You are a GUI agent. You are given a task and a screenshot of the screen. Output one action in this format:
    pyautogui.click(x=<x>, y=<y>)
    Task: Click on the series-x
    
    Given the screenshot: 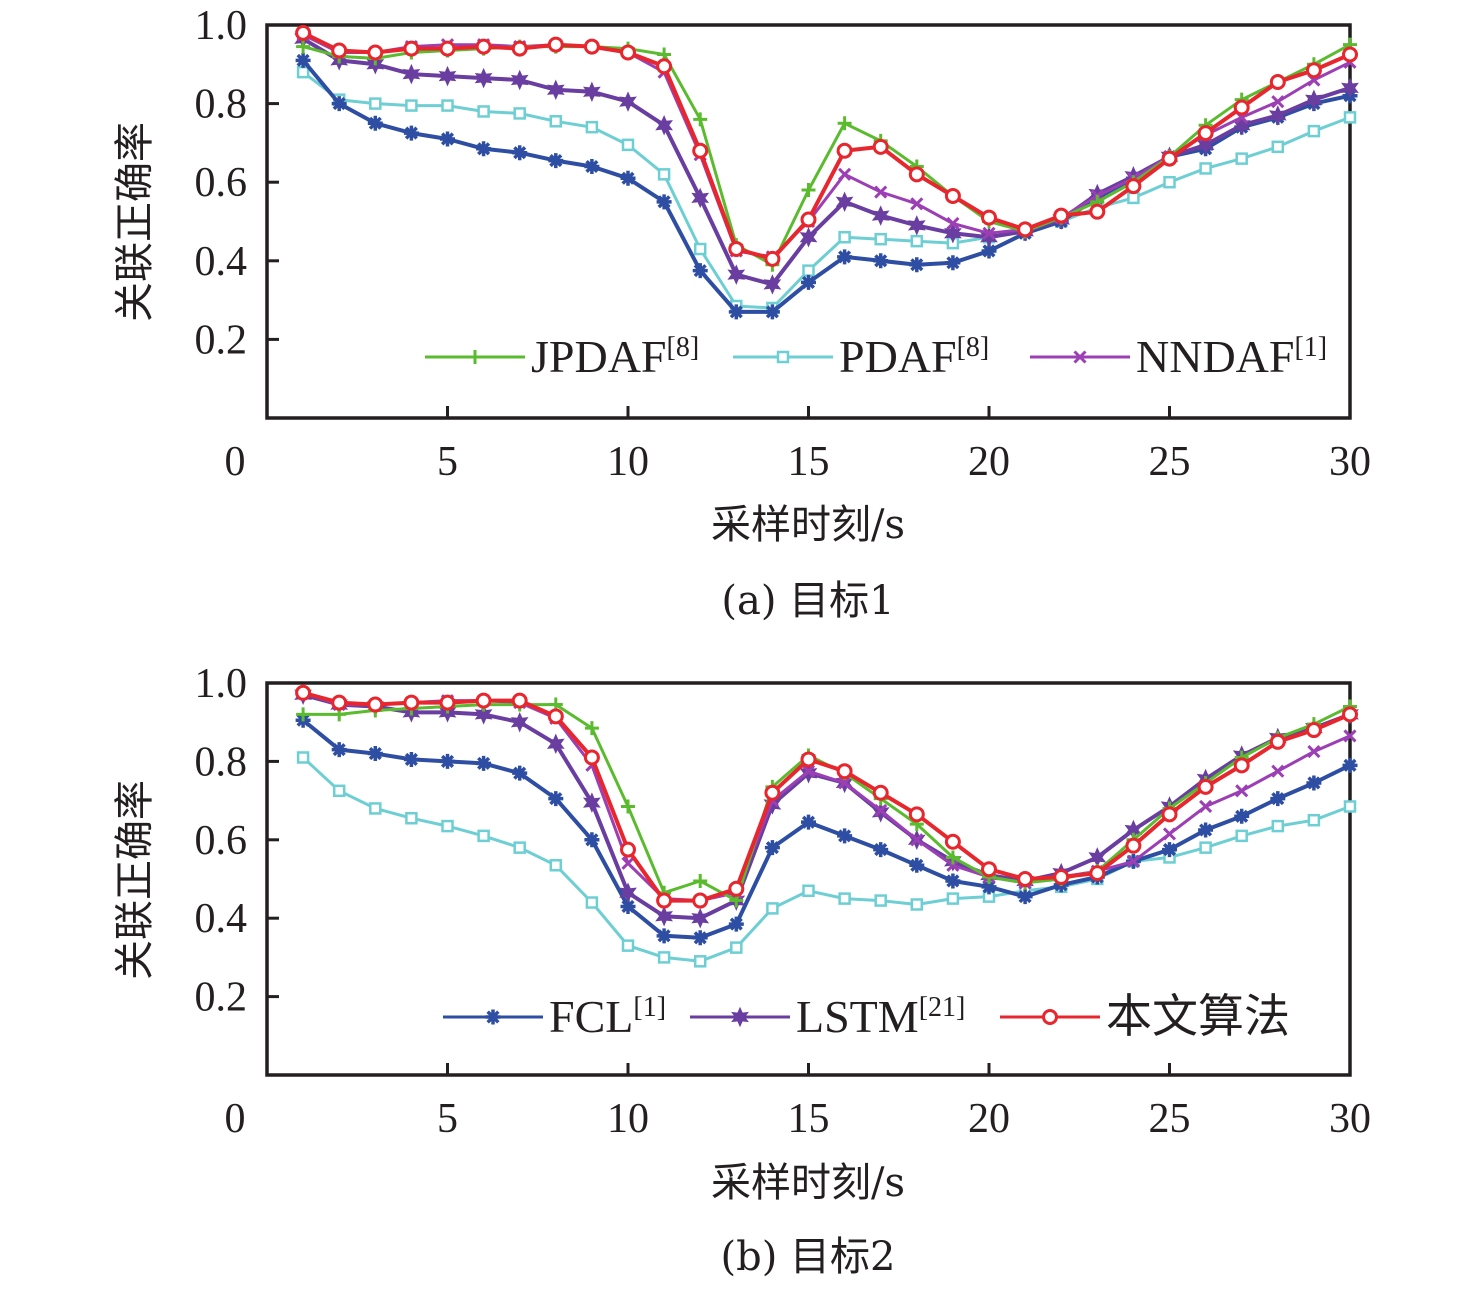 What is the action you would take?
    pyautogui.click(x=826, y=797)
    